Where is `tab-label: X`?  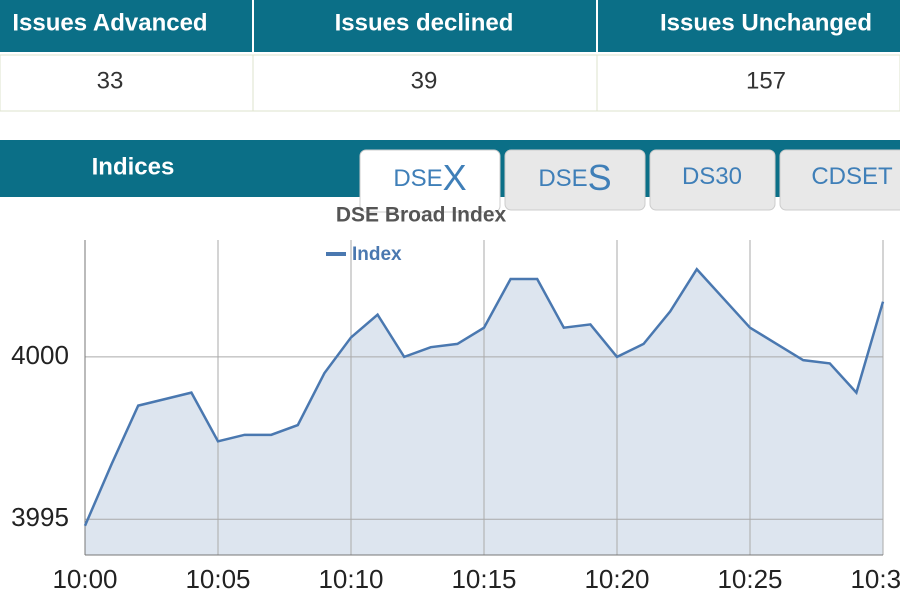
tab-label: X is located at coordinates (455, 177).